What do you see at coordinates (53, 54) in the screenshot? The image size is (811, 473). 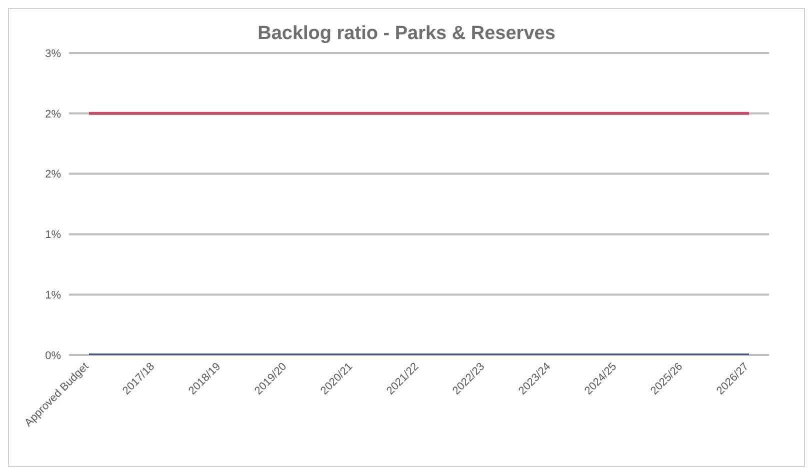 I see `y-tick-label: 3%` at bounding box center [53, 54].